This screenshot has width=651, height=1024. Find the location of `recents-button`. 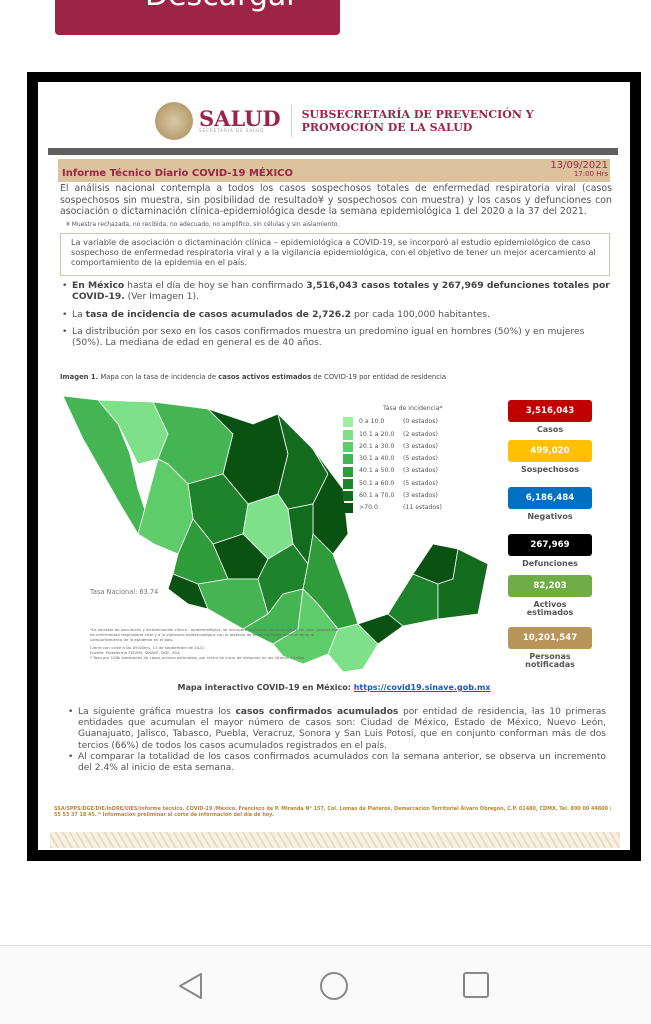

recents-button is located at coordinates (476, 986).